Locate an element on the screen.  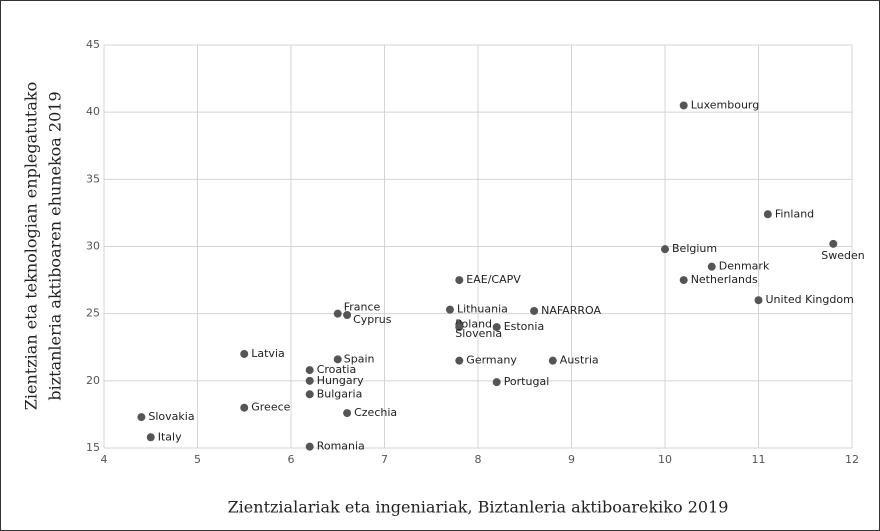
y-tick-label: 25 is located at coordinates (93, 313).